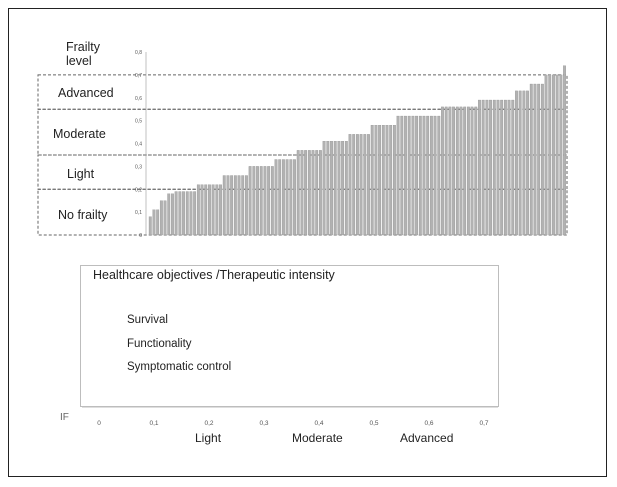 This screenshot has height=487, width=617. What do you see at coordinates (138, 76) in the screenshot?
I see `y-tick-label: 0,7` at bounding box center [138, 76].